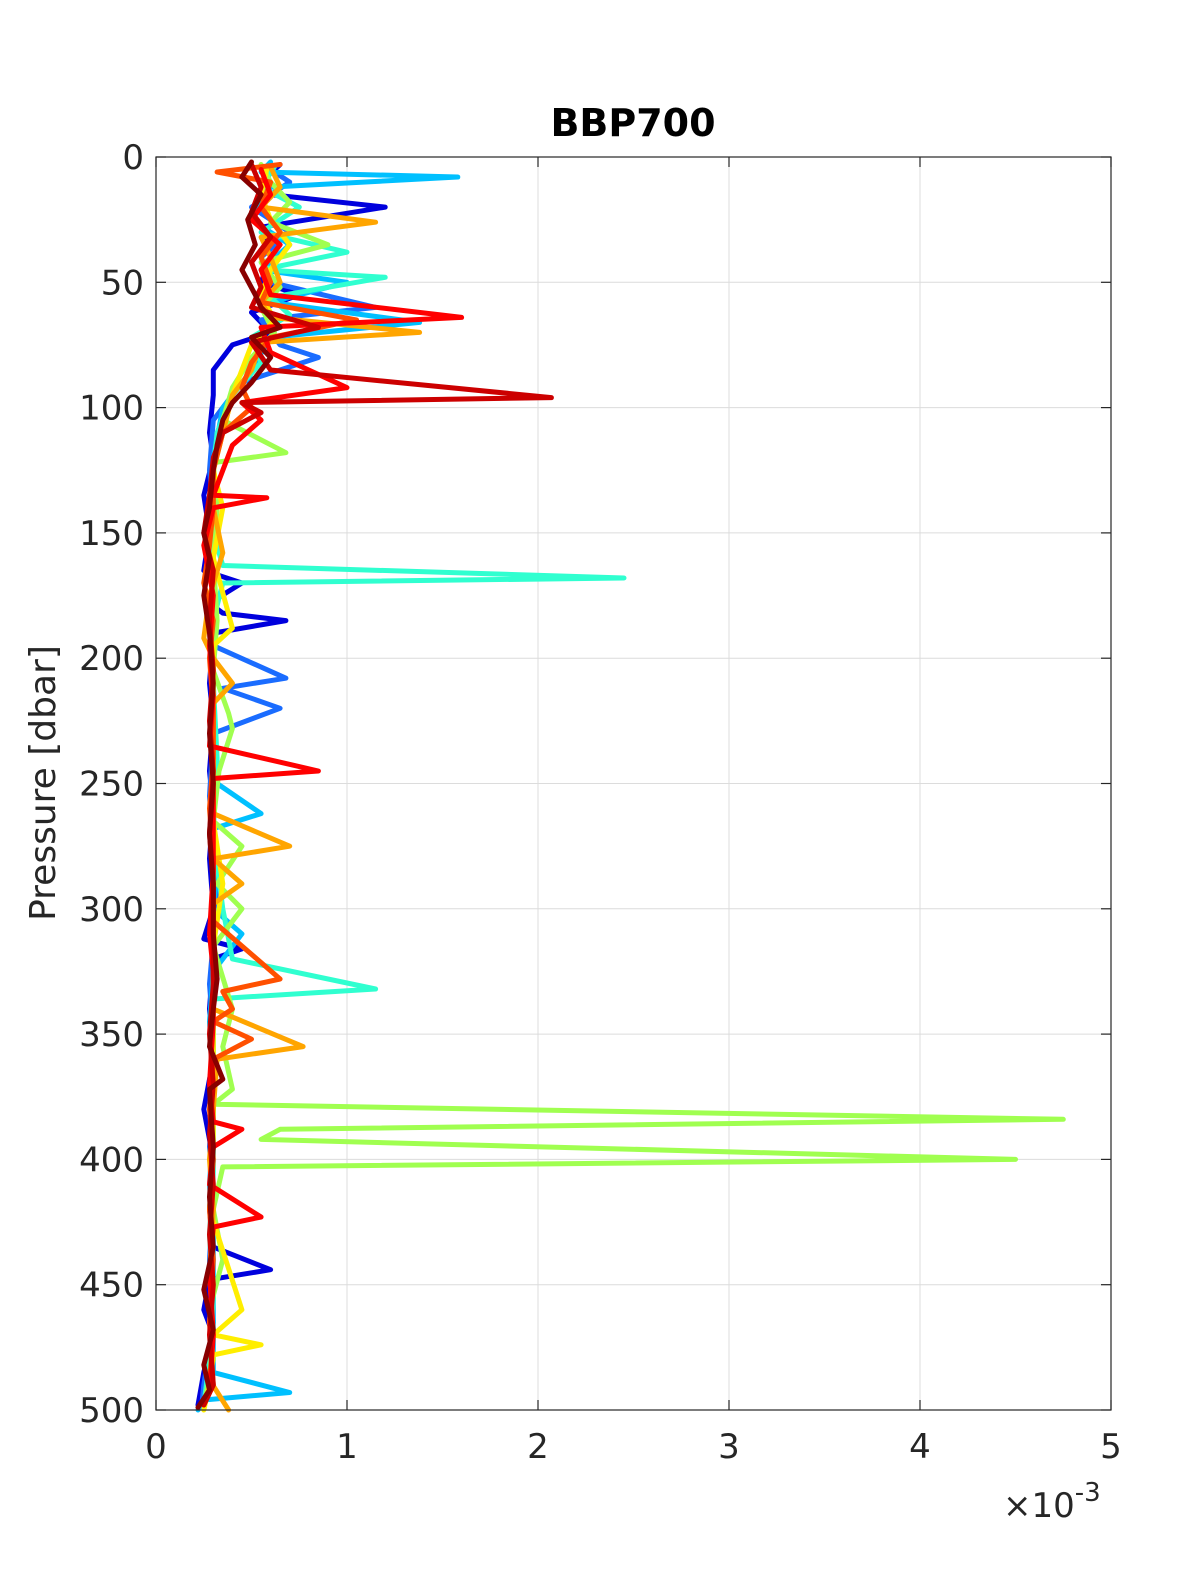 This screenshot has width=1200, height=1575. I want to click on x-multiplier-base: ×10, so click(1039, 1506).